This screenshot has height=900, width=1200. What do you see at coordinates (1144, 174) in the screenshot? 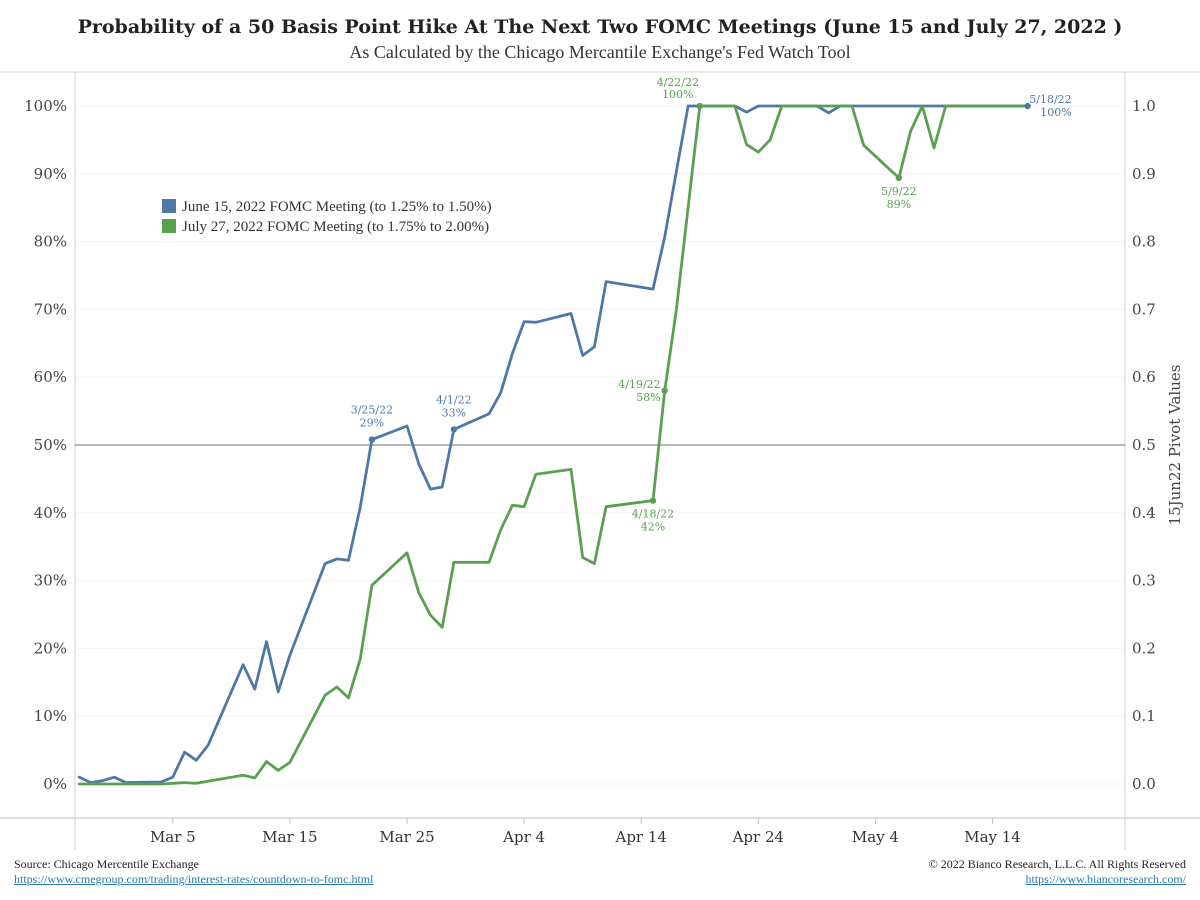
I see `y-tick-label-right: 0.9` at bounding box center [1144, 174].